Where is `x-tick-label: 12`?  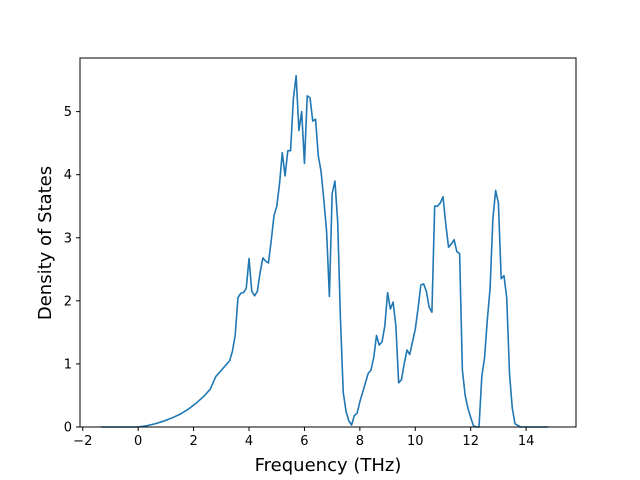
x-tick-label: 12 is located at coordinates (470, 441).